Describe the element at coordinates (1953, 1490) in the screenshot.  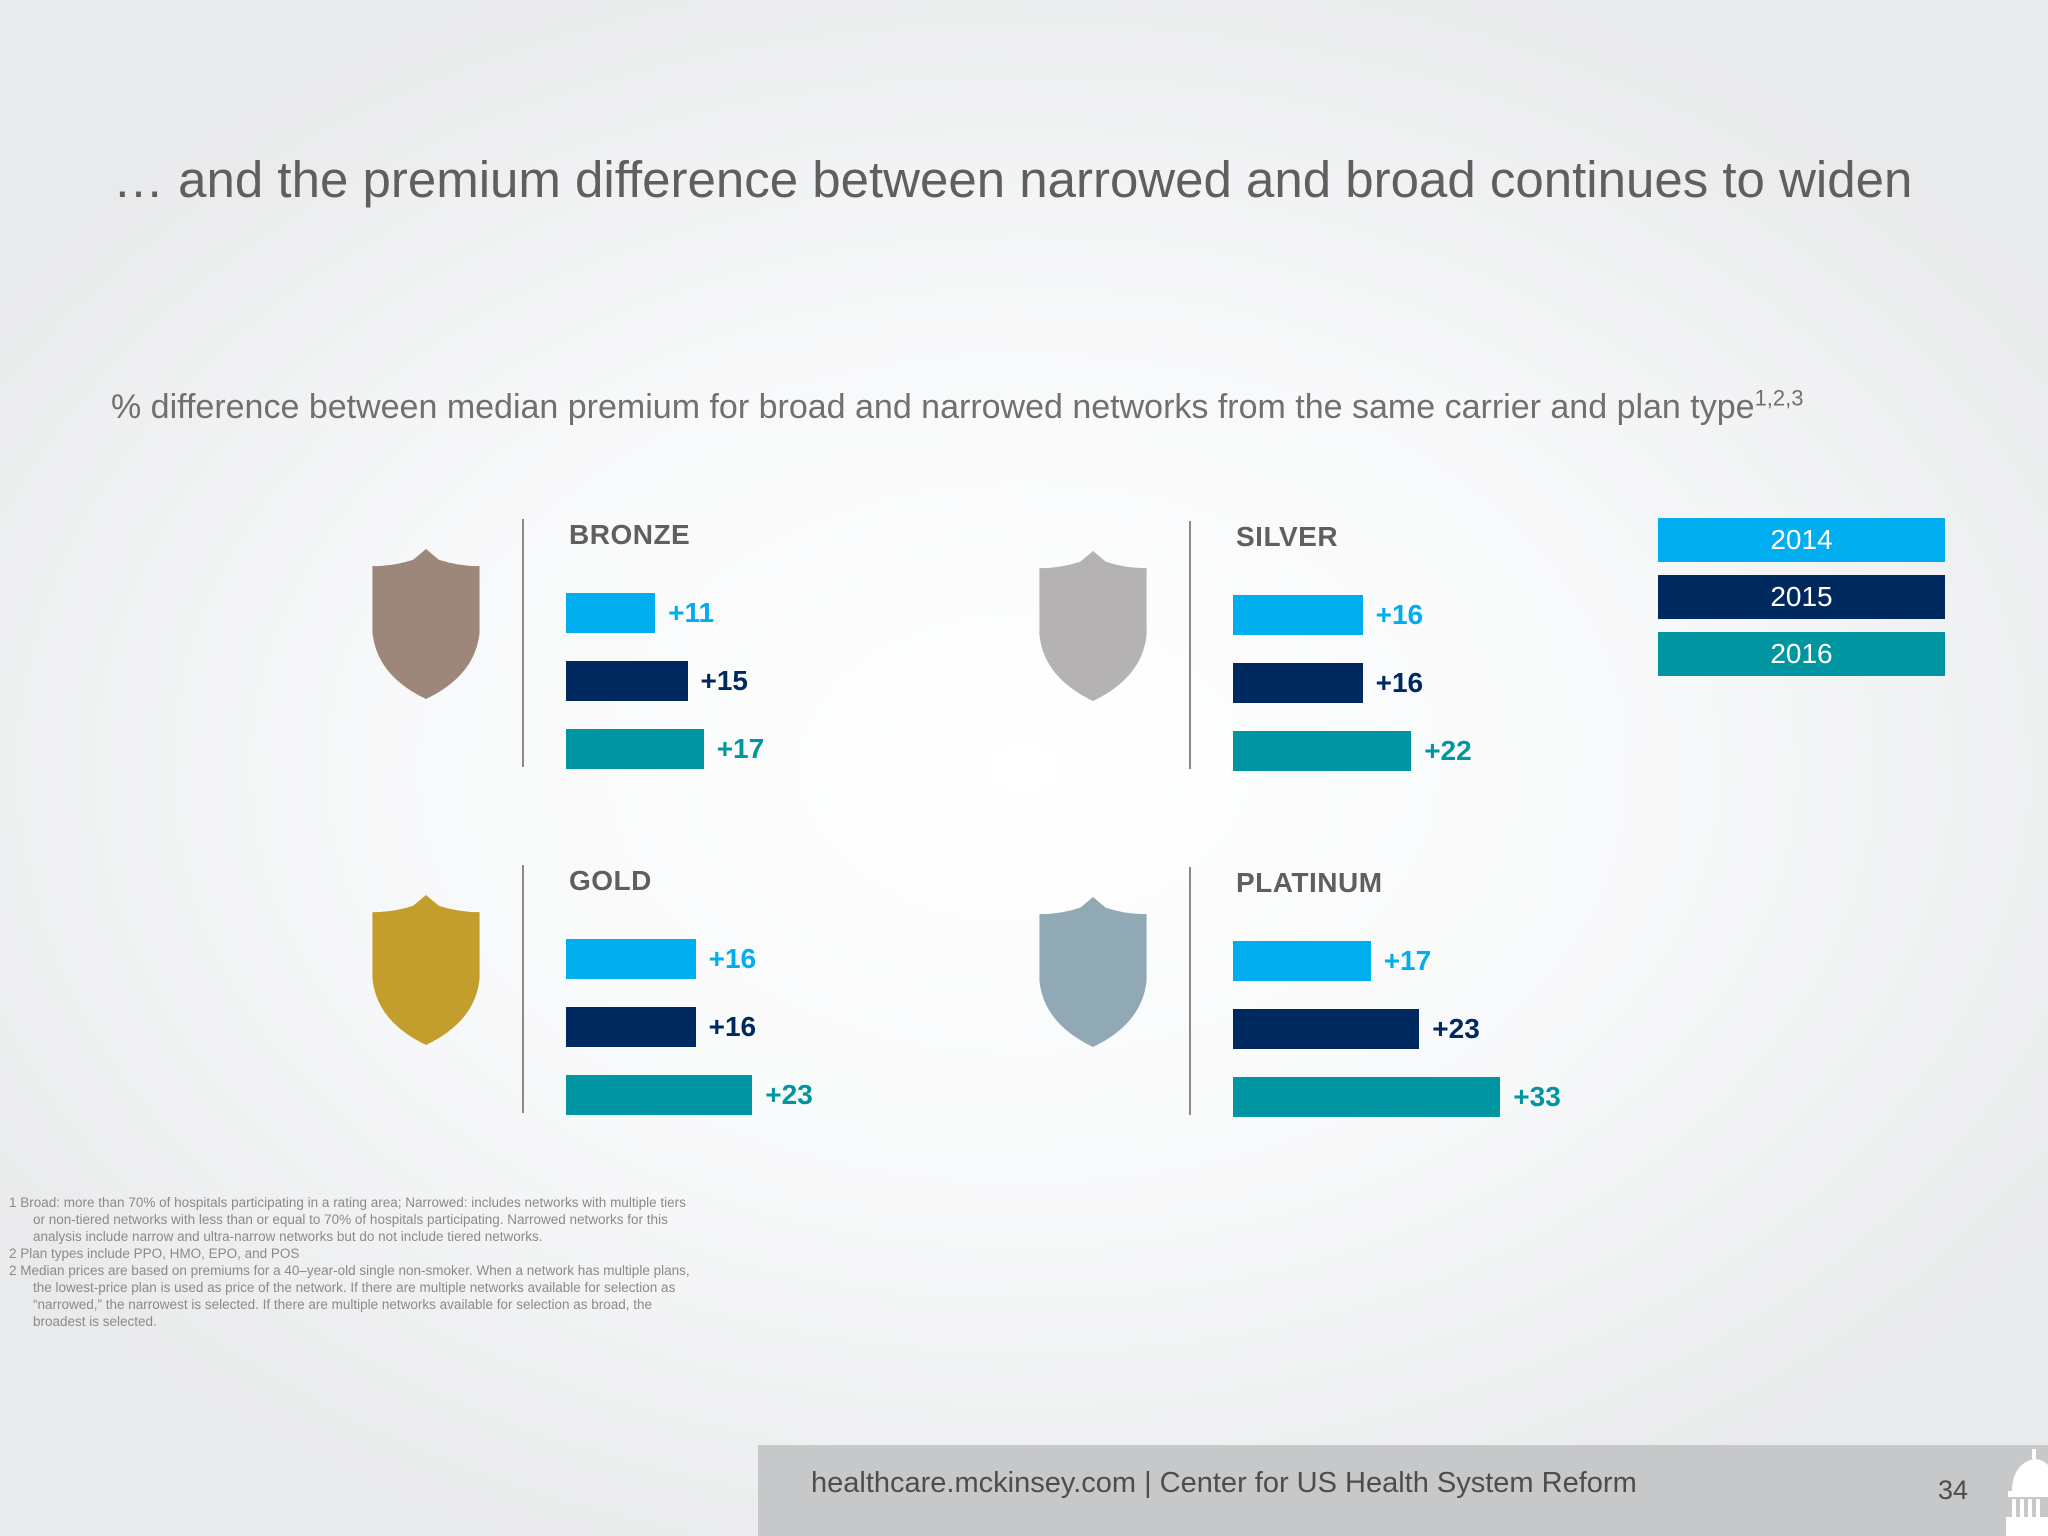
I see `page-number: 34` at that location.